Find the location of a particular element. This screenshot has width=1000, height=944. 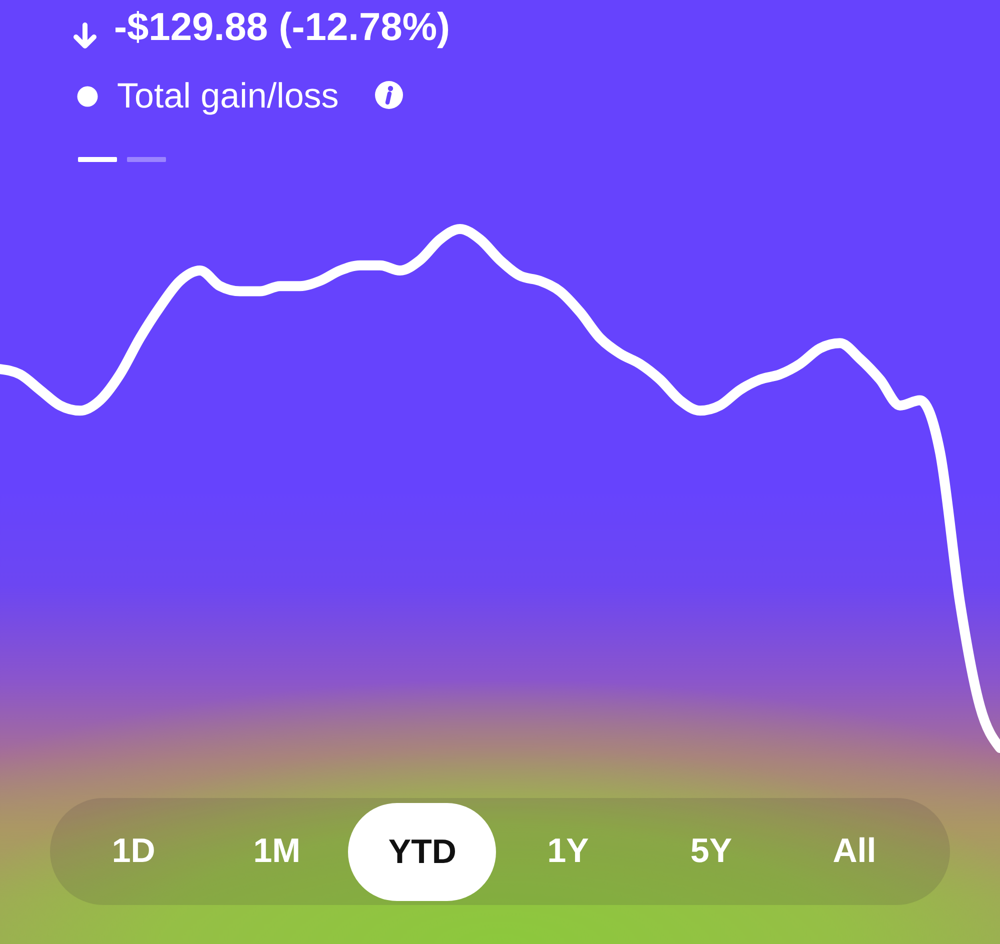

chart-title: -$129.88 (-12.78%) is located at coordinates (282, 27).